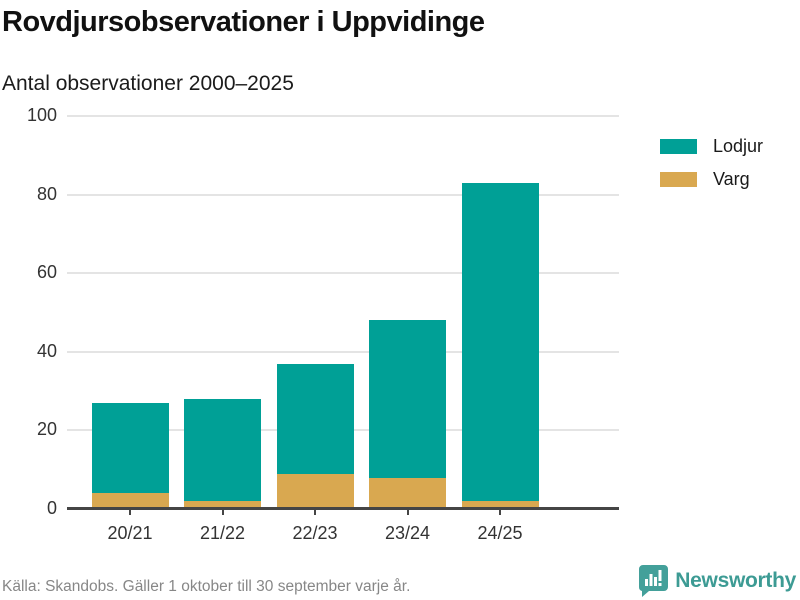  What do you see at coordinates (46, 429) in the screenshot?
I see `y-tick-label-20: 20` at bounding box center [46, 429].